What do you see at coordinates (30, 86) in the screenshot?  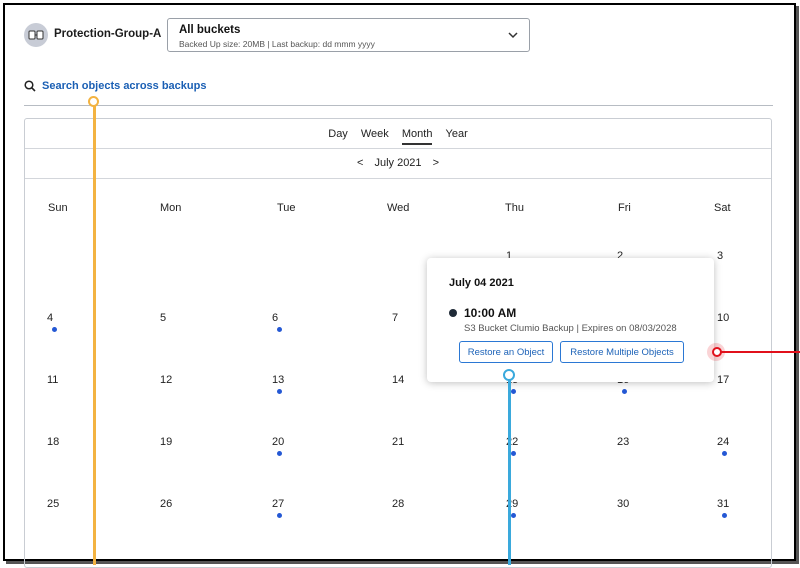 I see `search-icon` at bounding box center [30, 86].